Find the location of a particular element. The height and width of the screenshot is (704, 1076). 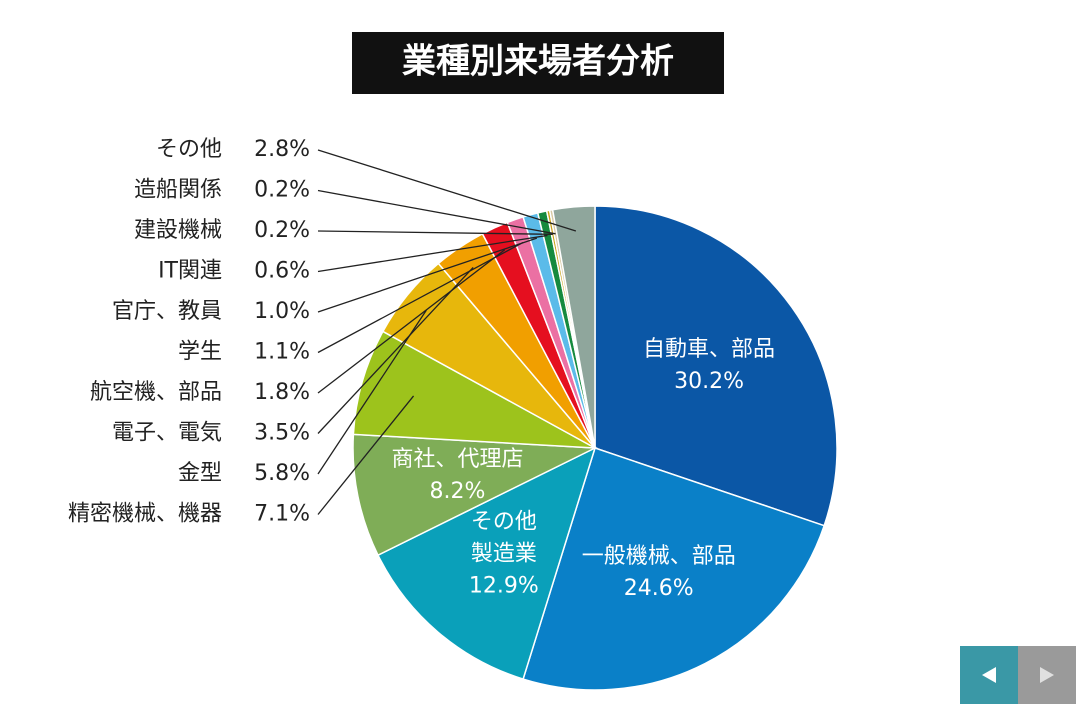

next-icon is located at coordinates (1047, 675).